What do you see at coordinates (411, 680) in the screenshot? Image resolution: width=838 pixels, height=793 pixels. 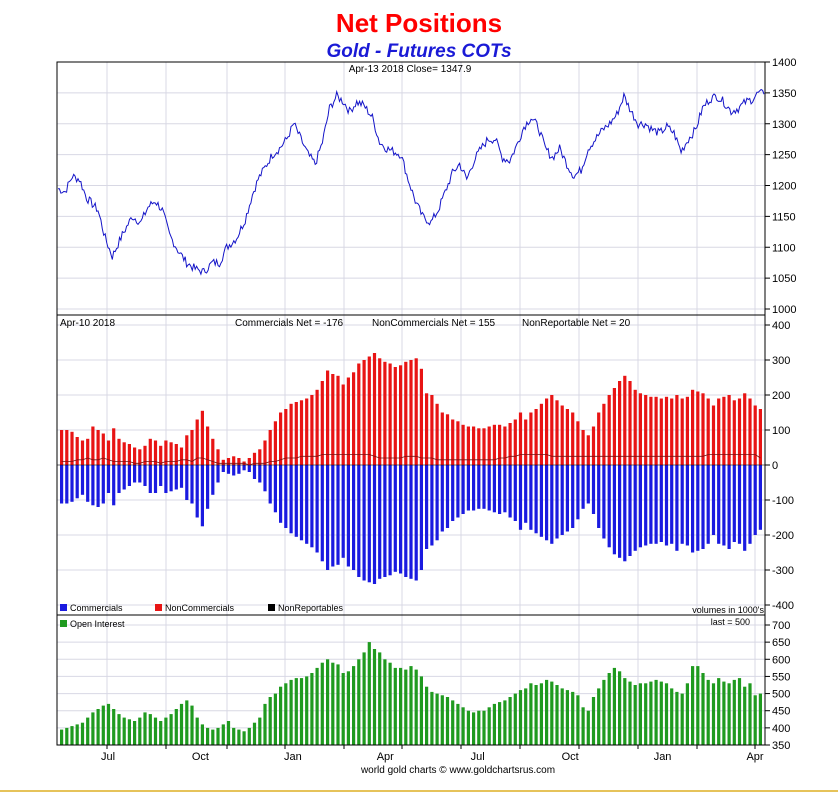 I see `panel-frame` at bounding box center [411, 680].